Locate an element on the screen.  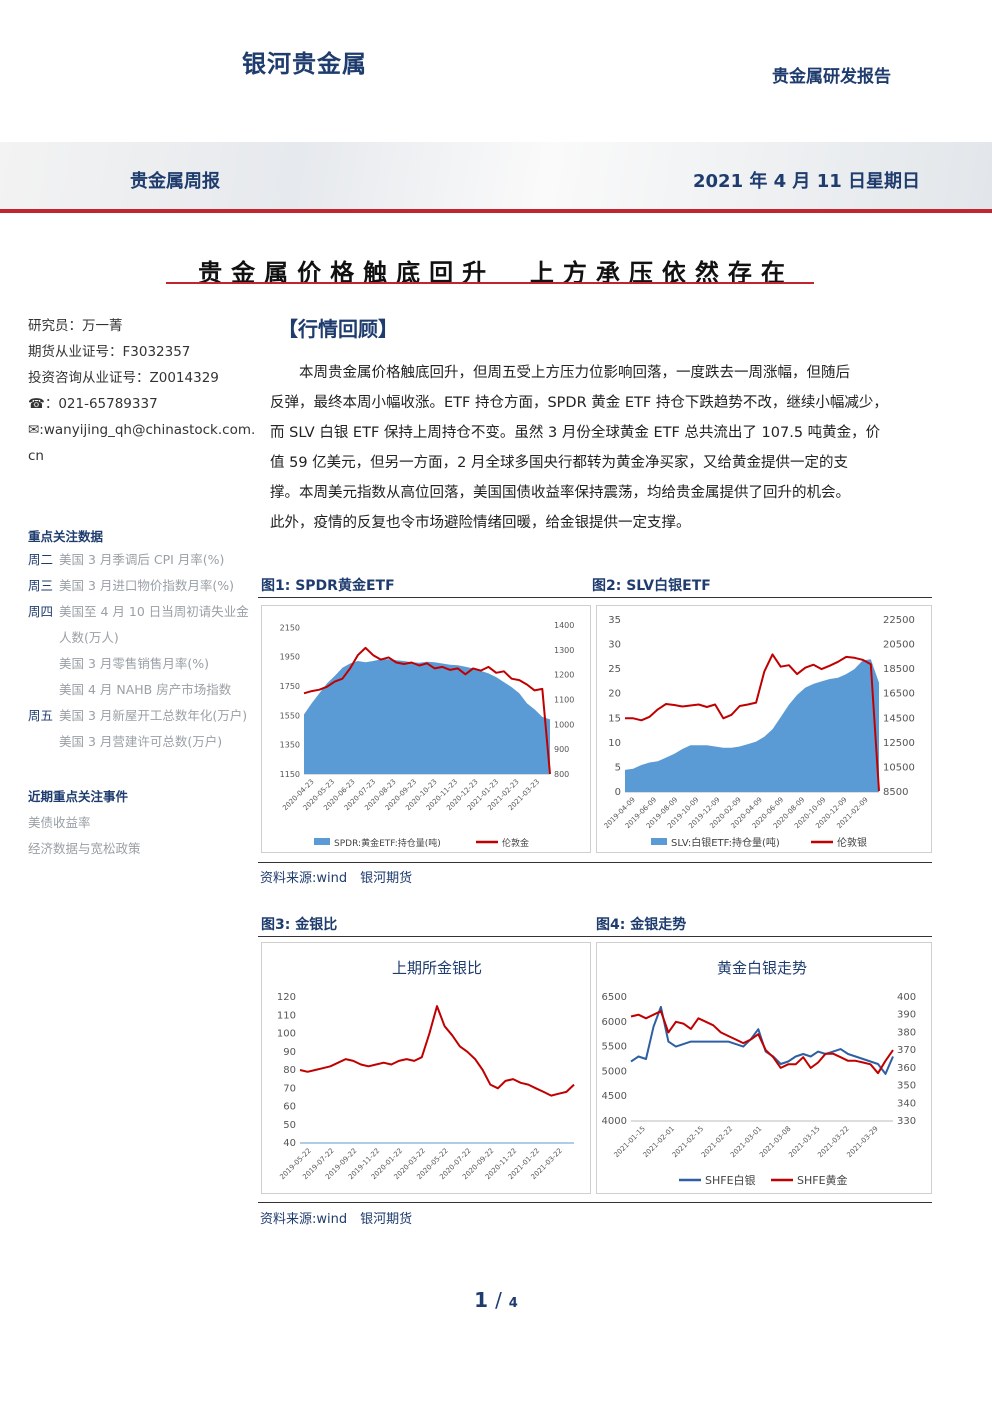
y-tick-label: 1150 is located at coordinates (290, 774).